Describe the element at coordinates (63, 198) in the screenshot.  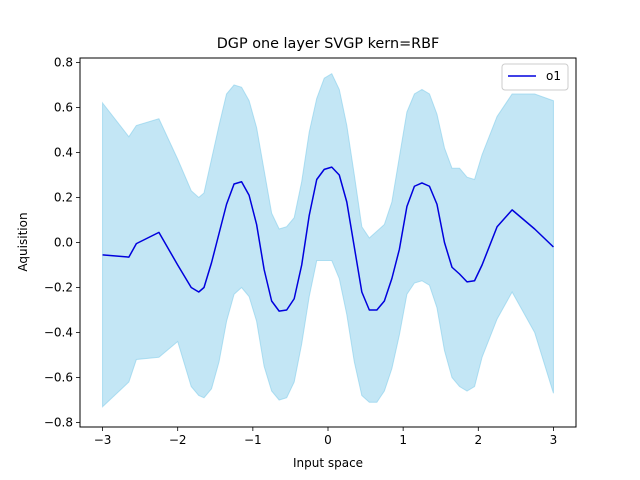
I see `y-tick-label: 0.2` at that location.